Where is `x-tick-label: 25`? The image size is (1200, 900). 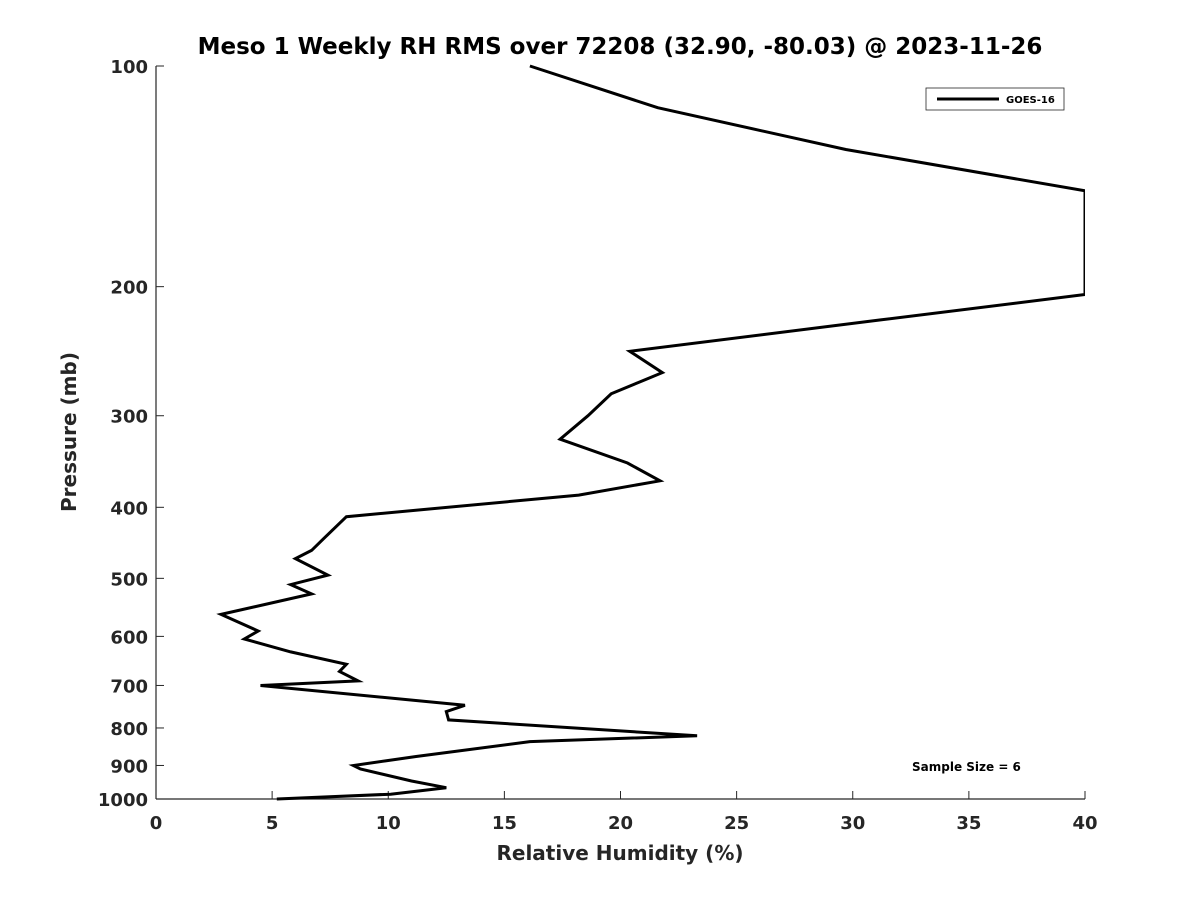
x-tick-label: 25 is located at coordinates (736, 823).